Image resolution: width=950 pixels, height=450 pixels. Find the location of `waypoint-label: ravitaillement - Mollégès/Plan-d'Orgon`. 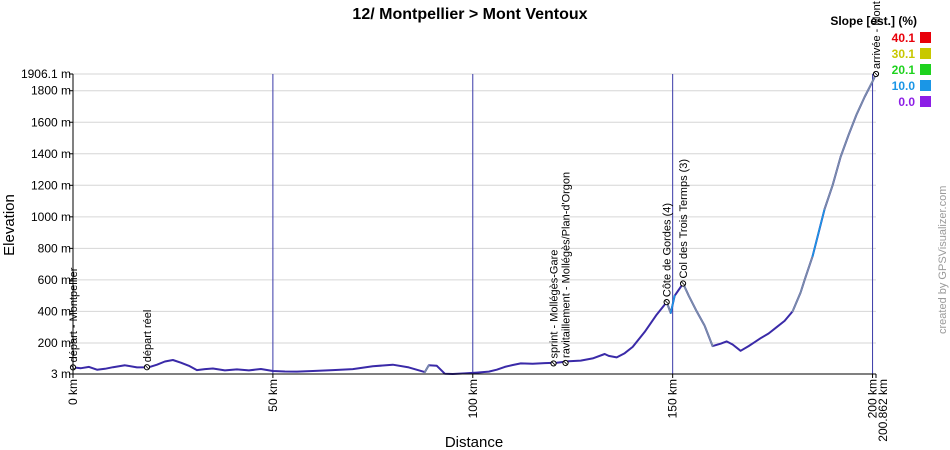

waypoint-label: ravitaillement - Mollégès/Plan-d'Orgon is located at coordinates (567, 265).